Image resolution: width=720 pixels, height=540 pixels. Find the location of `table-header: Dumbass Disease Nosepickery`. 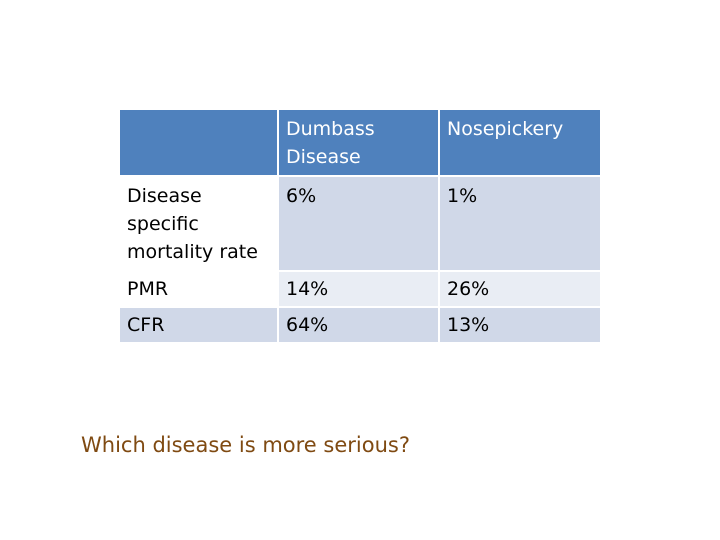

table-header: Dumbass Disease Nosepickery is located at coordinates (360, 143).